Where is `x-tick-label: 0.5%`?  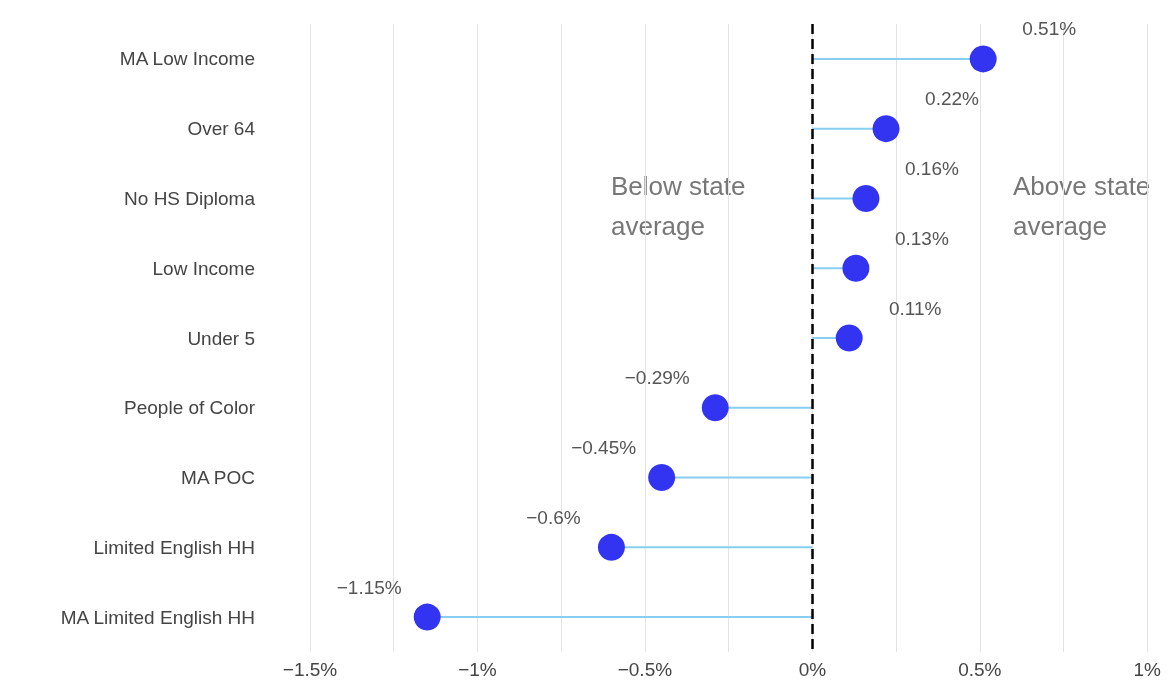
x-tick-label: 0.5% is located at coordinates (980, 669).